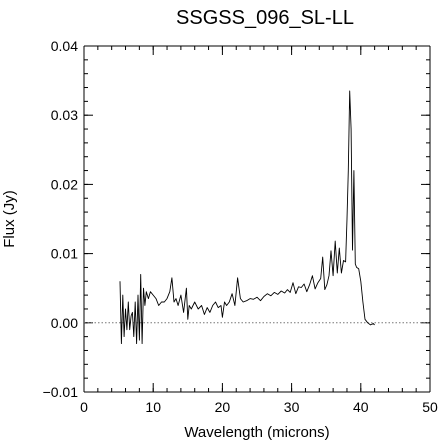 The height and width of the screenshot is (442, 440). I want to click on x-axis-label: Wavelength (microns), so click(256, 432).